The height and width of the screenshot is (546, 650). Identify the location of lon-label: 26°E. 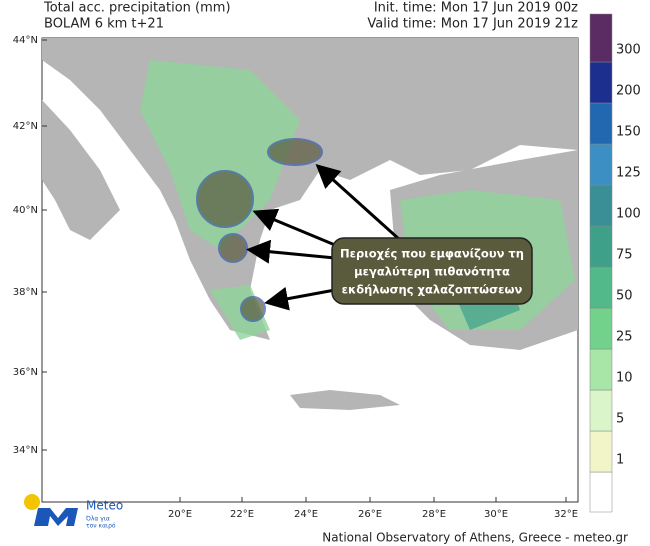
(370, 514).